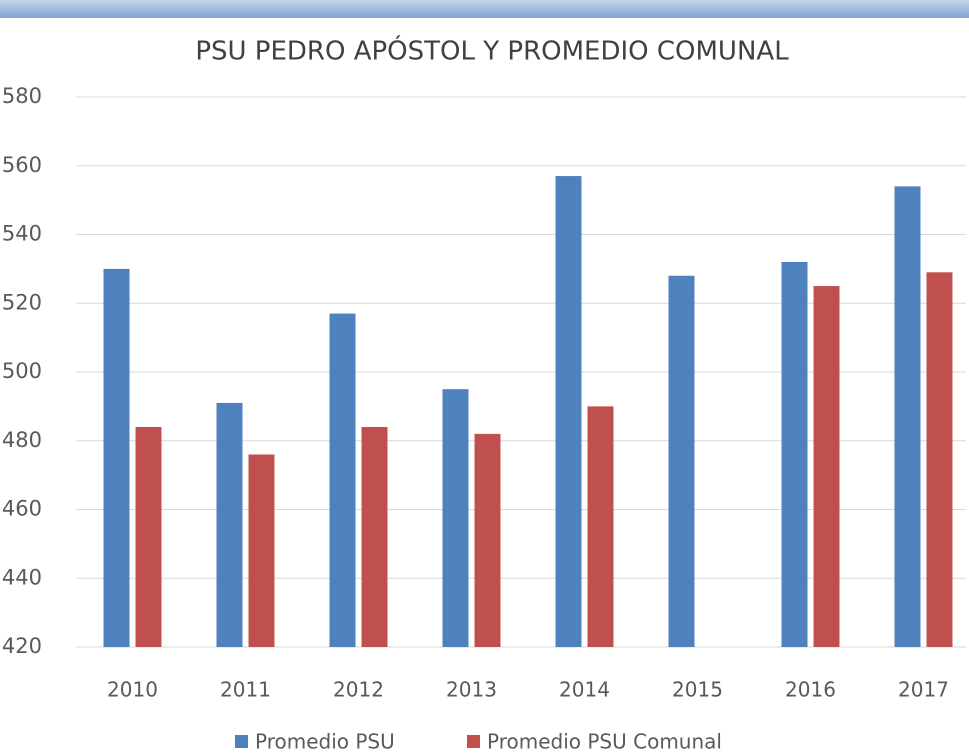 The image size is (969, 755). Describe the element at coordinates (484, 9) in the screenshot. I see `header-bar` at that location.